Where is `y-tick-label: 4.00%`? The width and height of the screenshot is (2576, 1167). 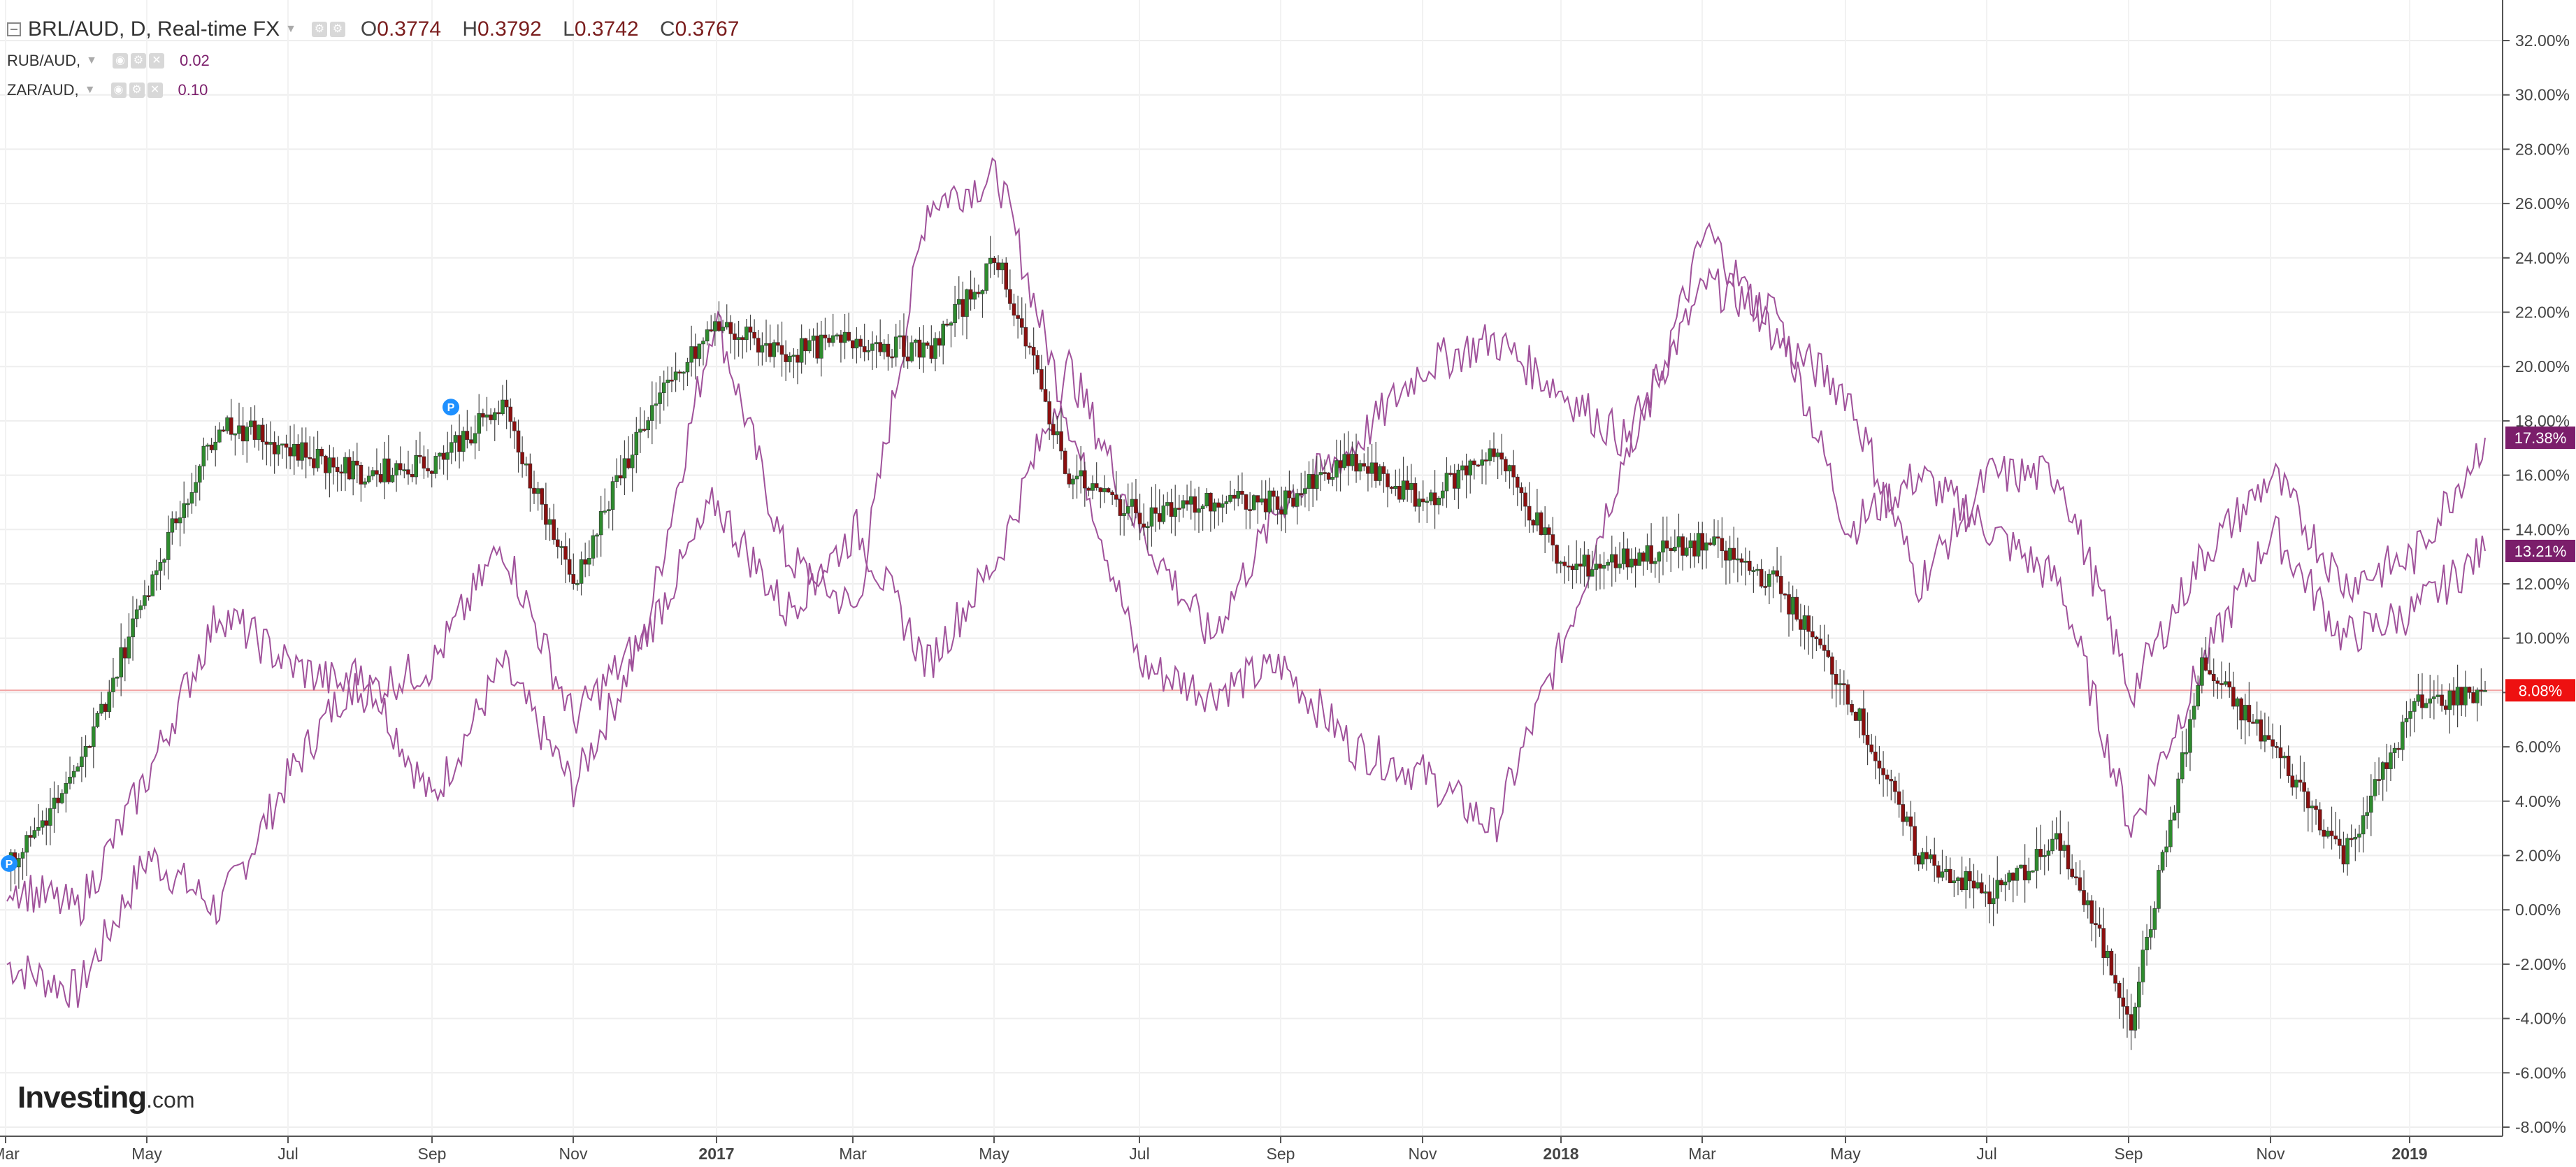
y-tick-label: 4.00% is located at coordinates (2538, 801).